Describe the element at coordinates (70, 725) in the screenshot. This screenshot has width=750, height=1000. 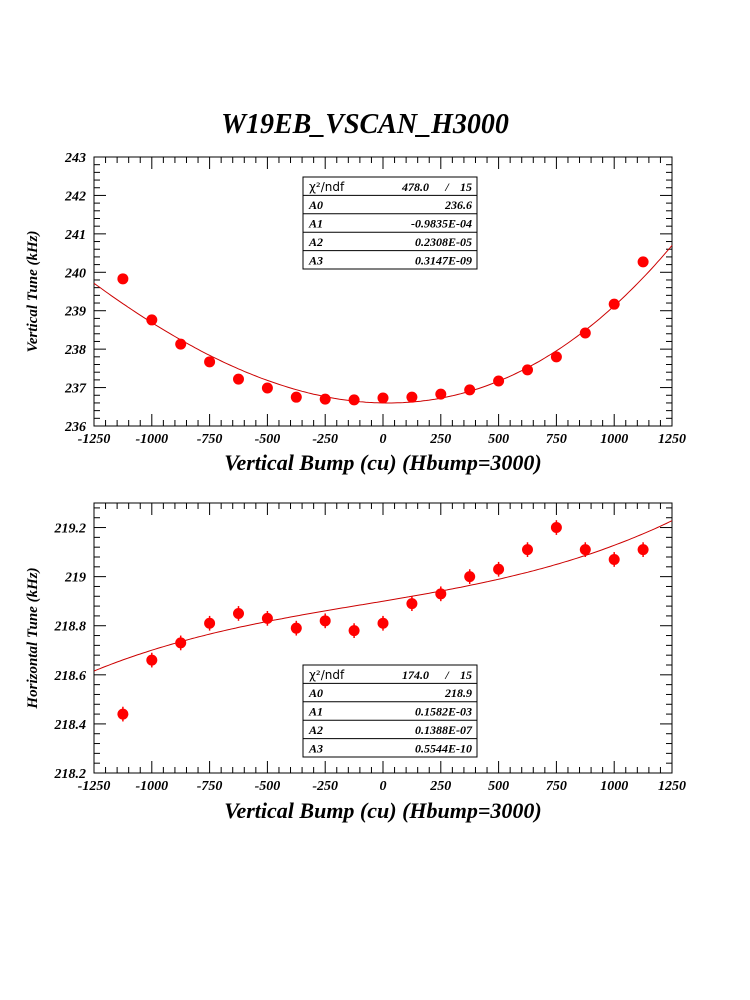
I see `y-tick-label: 218.4` at that location.